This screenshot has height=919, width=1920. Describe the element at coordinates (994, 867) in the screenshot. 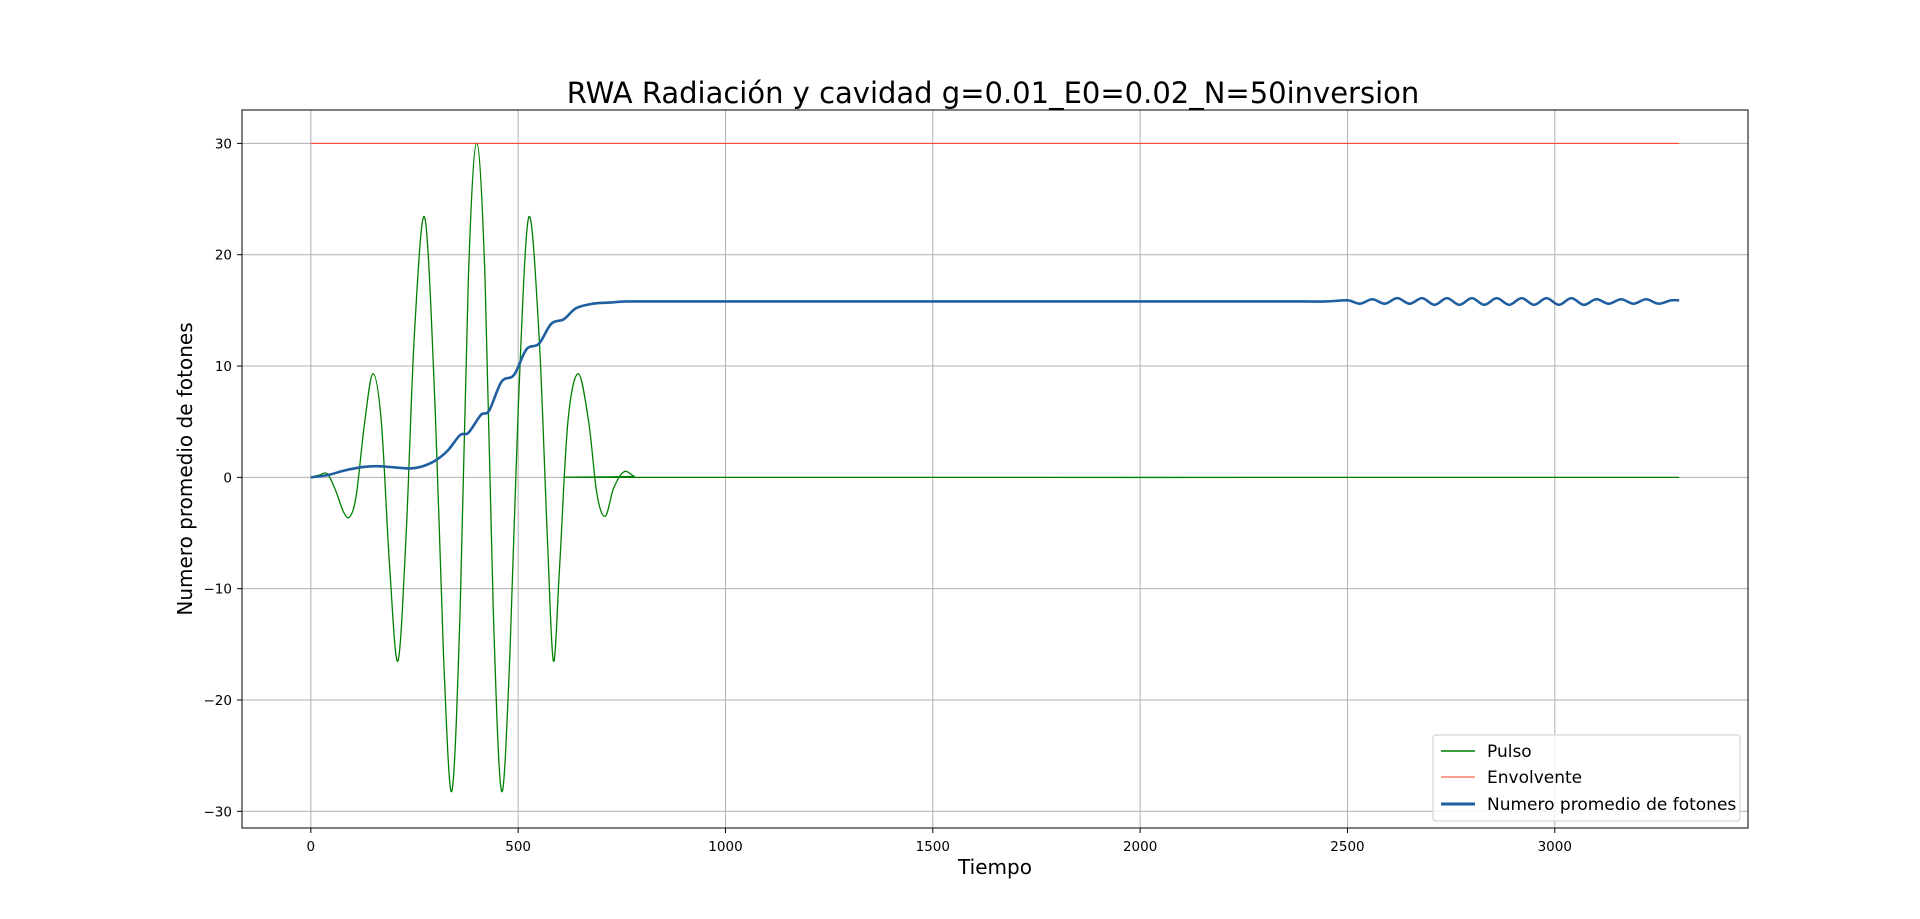

I see `x-axis-label: Tiempo` at that location.